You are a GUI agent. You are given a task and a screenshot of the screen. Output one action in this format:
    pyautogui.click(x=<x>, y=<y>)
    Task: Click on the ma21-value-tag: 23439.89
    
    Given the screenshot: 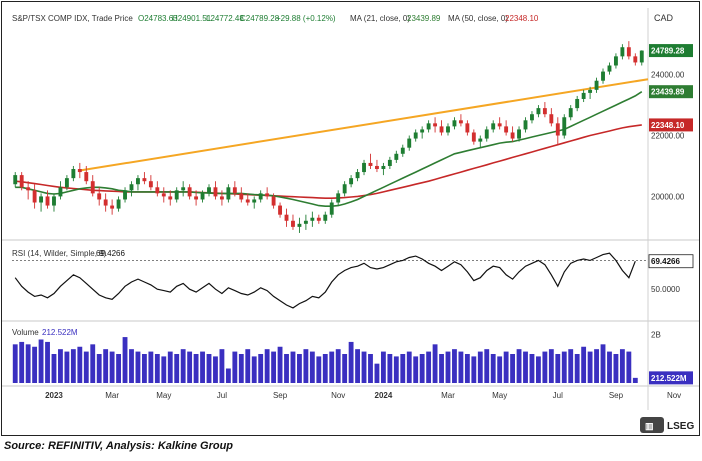 What is the action you would take?
    pyautogui.click(x=671, y=92)
    